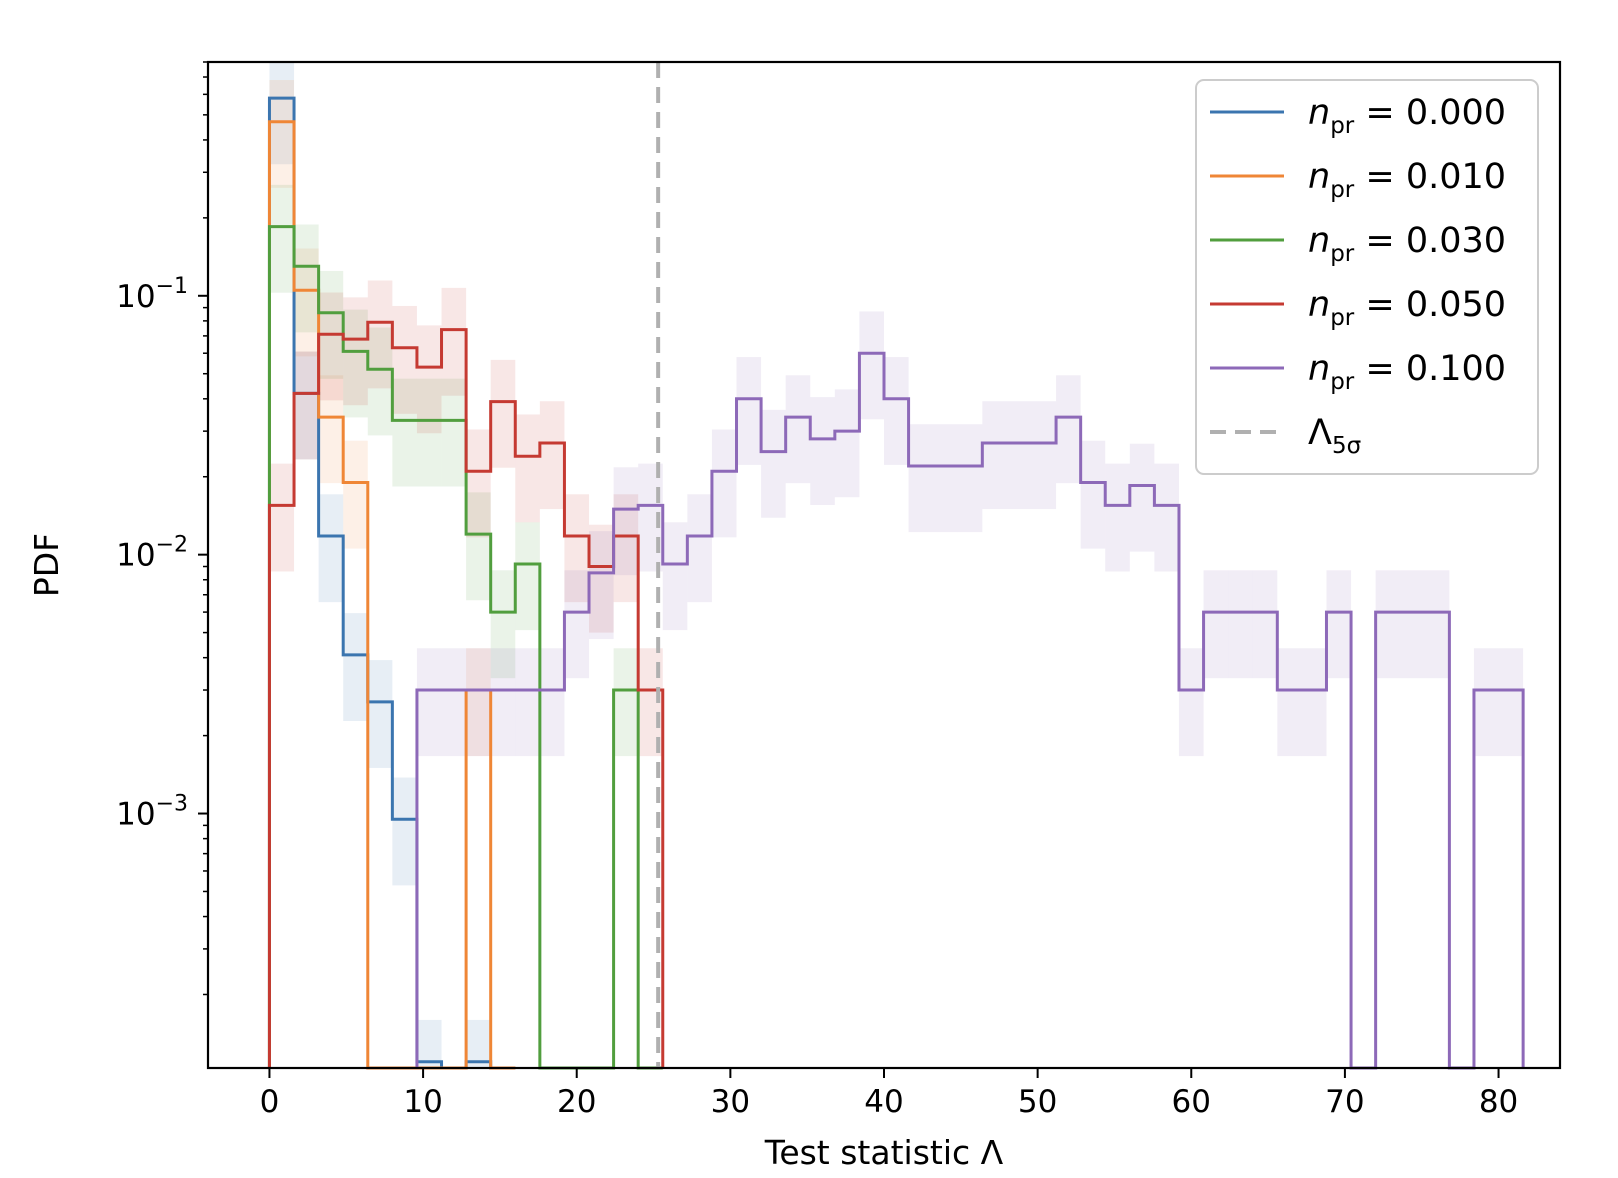  What do you see at coordinates (152, 294) in the screenshot?
I see `y-tick-label-0: 10⁻¹` at bounding box center [152, 294].